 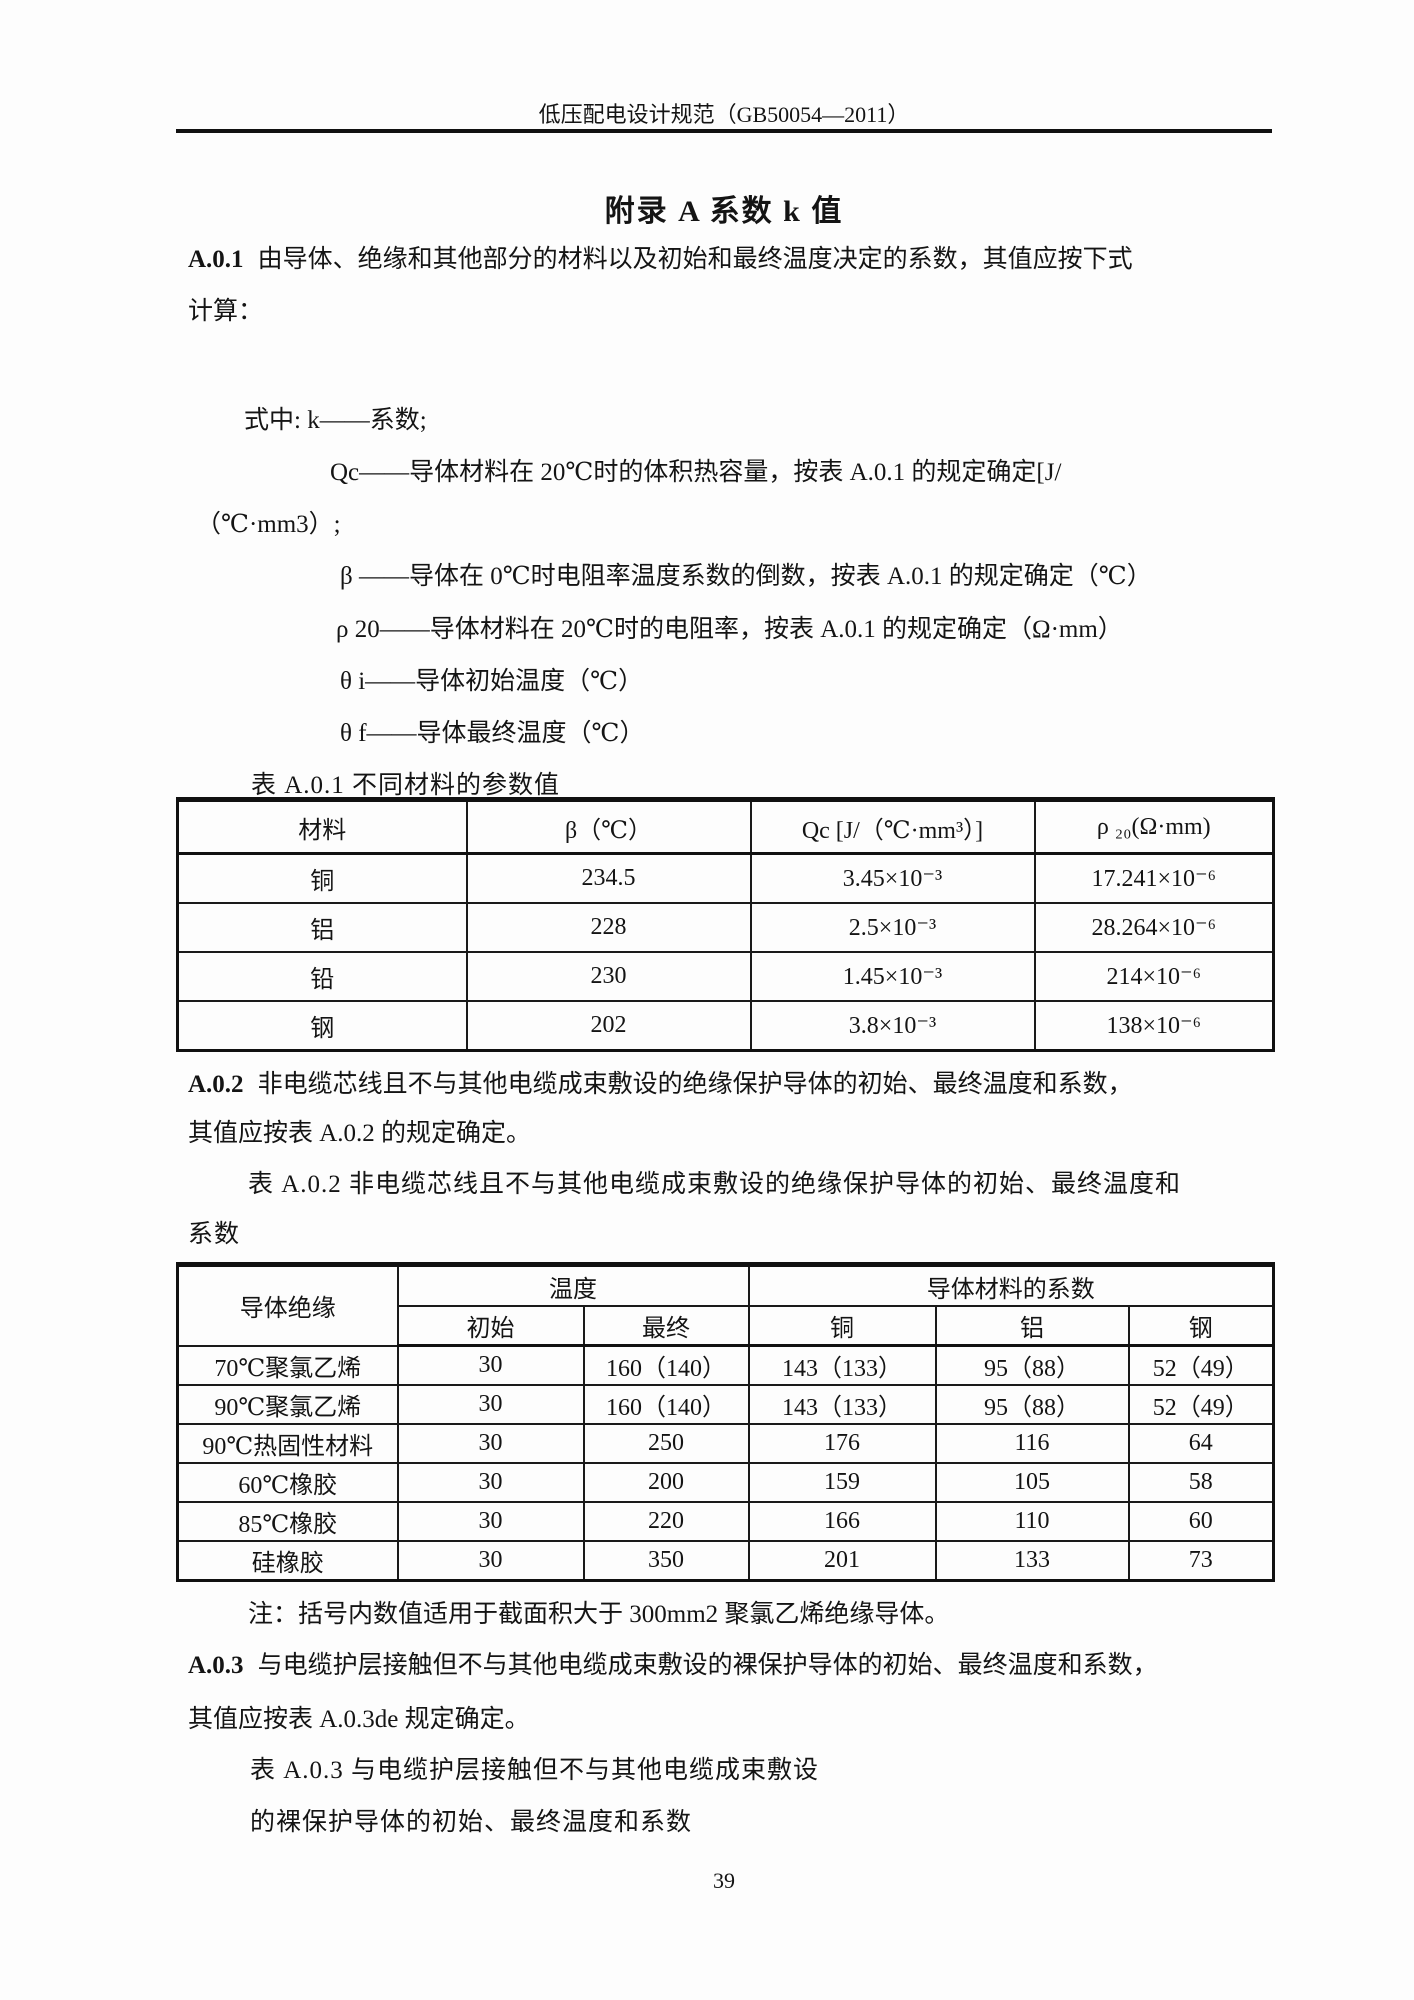 I want to click on table-a03-caption-line2: 的裸保护导体的初始、最终温度和系数, so click(x=471, y=1822).